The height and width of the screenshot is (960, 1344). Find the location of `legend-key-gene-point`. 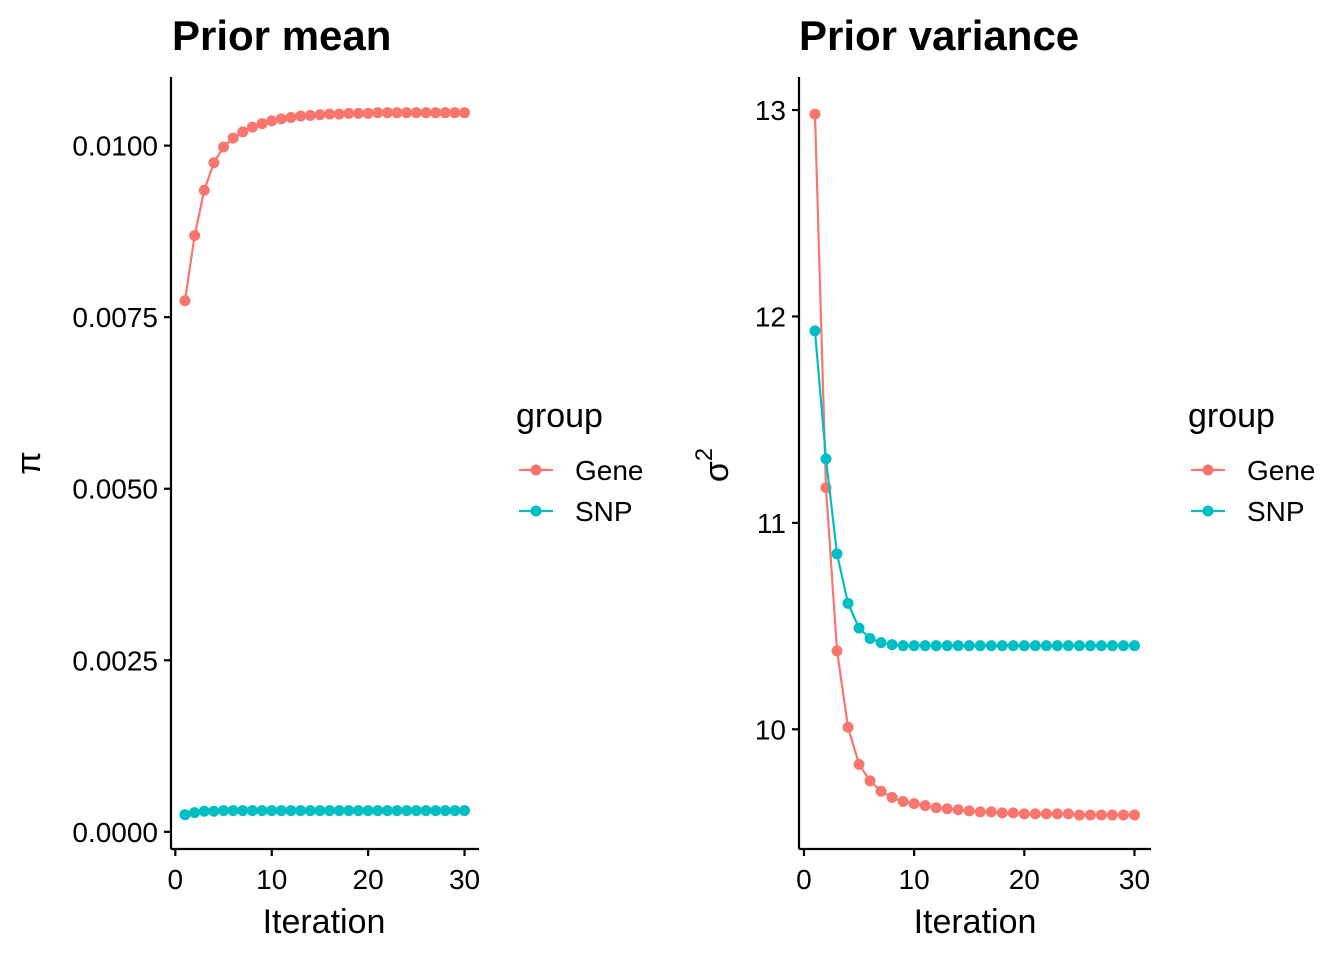

legend-key-gene-point is located at coordinates (536, 470).